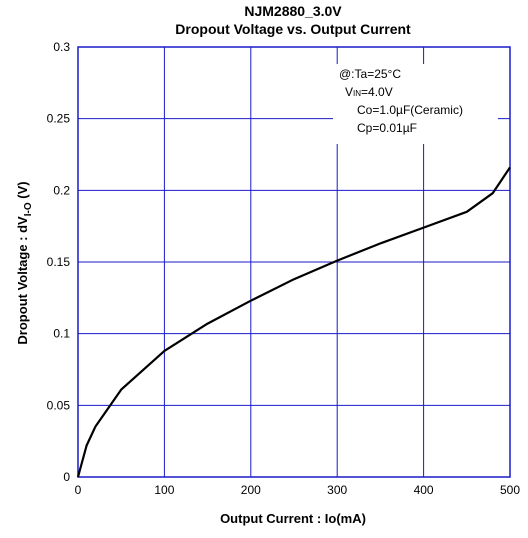  What do you see at coordinates (293, 29) in the screenshot?
I see `chart-subtitle: Dropout Voltage vs. Output Current` at bounding box center [293, 29].